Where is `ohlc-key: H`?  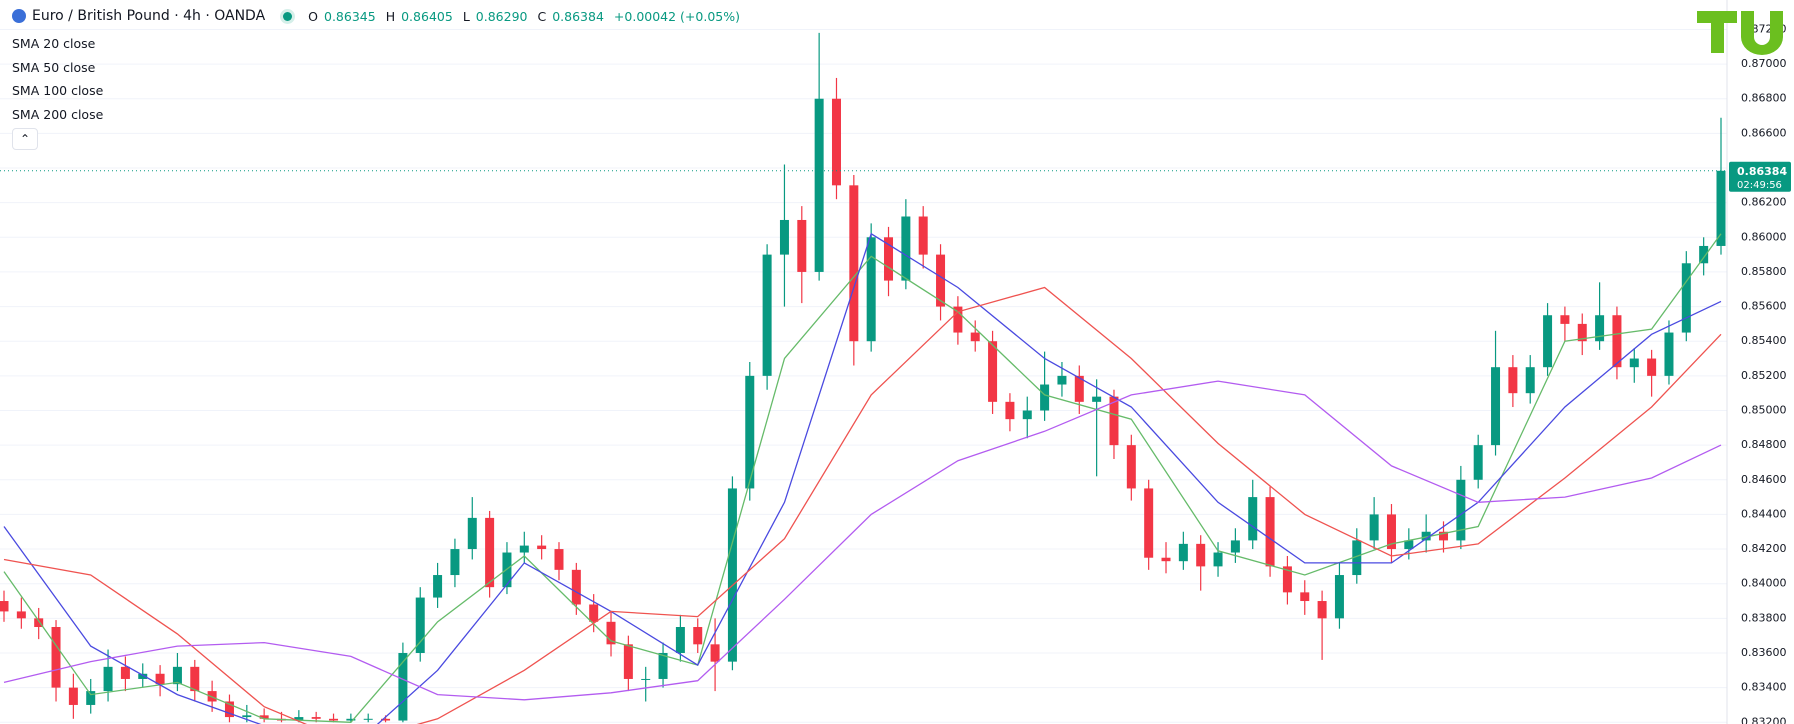
ohlc-key: H is located at coordinates (390, 16).